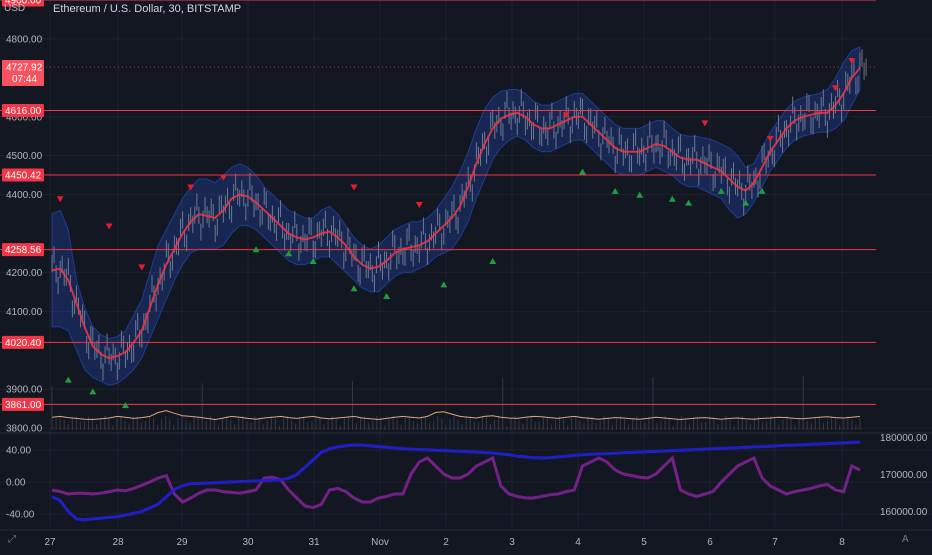 The width and height of the screenshot is (932, 555). What do you see at coordinates (248, 542) in the screenshot?
I see `x-tick-label: 30` at bounding box center [248, 542].